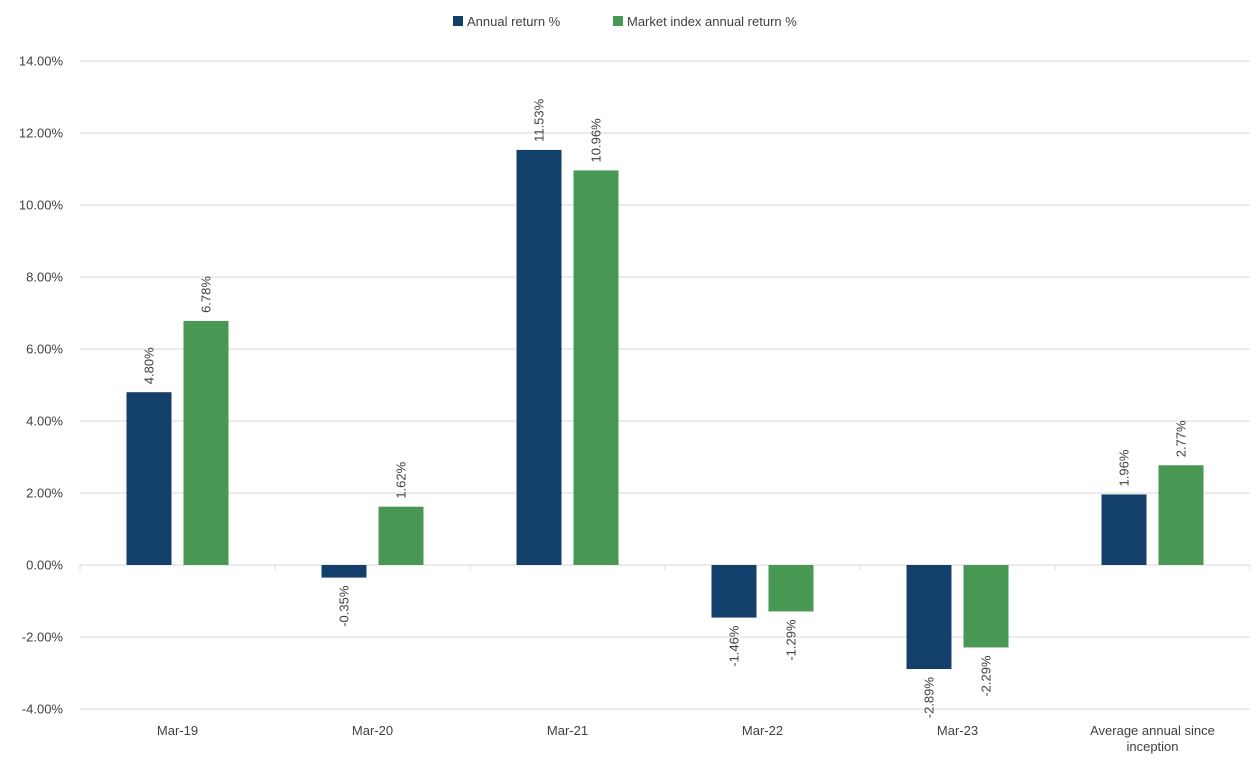 The image size is (1255, 758). Describe the element at coordinates (41, 61) in the screenshot. I see `y-tick-label: 14.00%` at that location.